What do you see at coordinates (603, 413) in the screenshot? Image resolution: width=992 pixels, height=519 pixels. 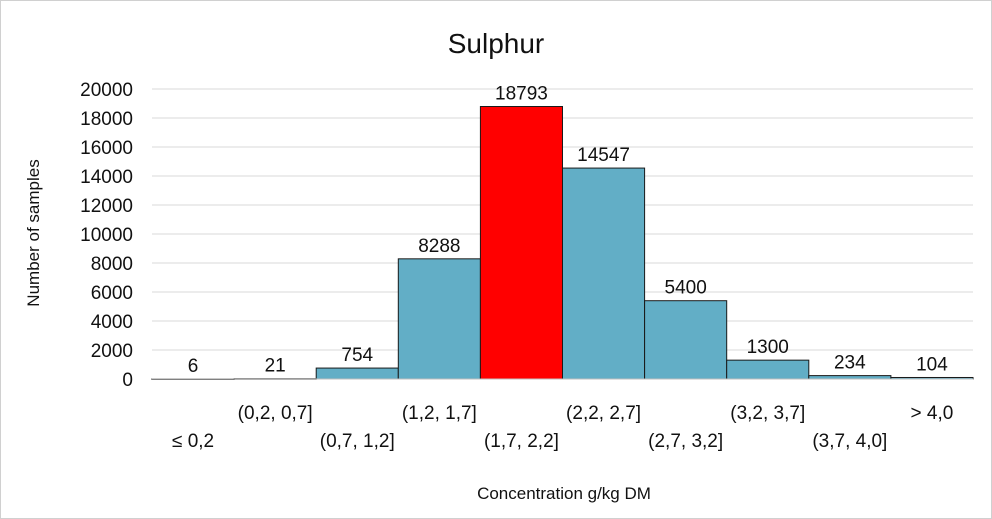 I see `x-tick-label: (2,2, 2,7]` at bounding box center [603, 413].